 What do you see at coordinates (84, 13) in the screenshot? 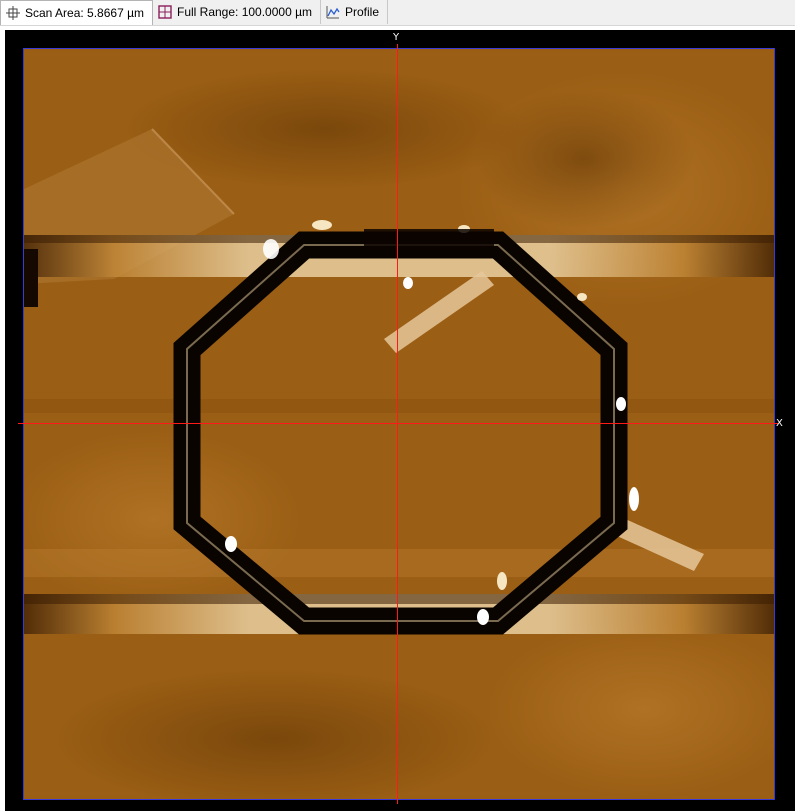
I see `scan-area-label: Scan Area: 5.8667 µm` at bounding box center [84, 13].